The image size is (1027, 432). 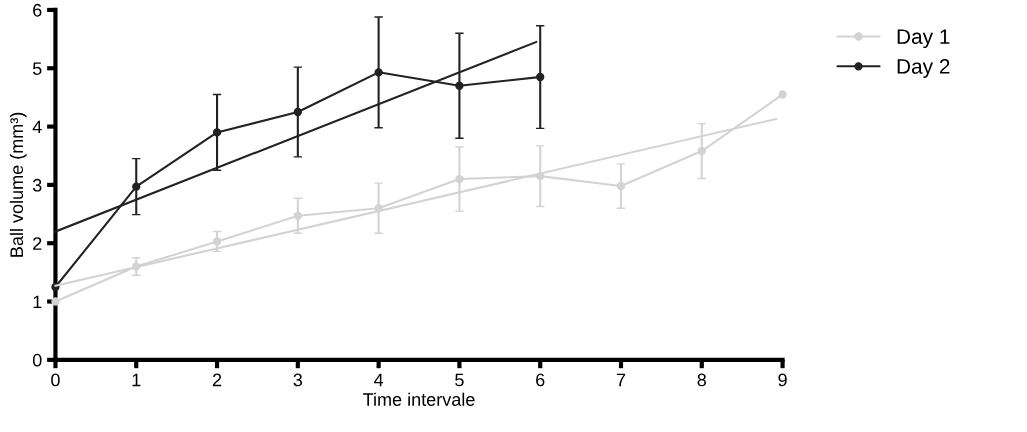 I want to click on y-tick-label: 3, so click(x=37, y=185).